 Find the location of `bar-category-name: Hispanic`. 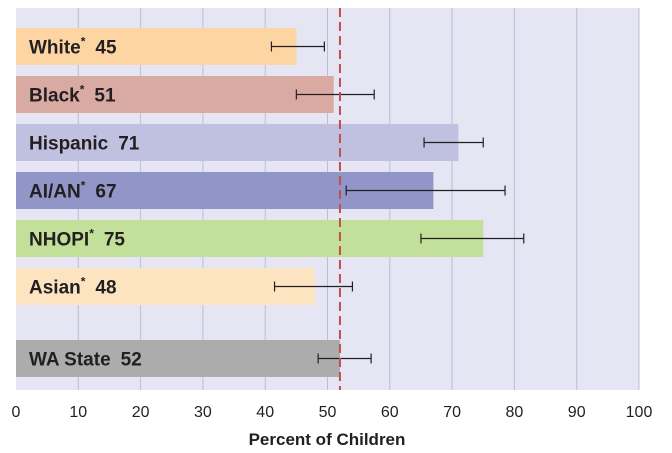

bar-category-name: Hispanic is located at coordinates (69, 144).